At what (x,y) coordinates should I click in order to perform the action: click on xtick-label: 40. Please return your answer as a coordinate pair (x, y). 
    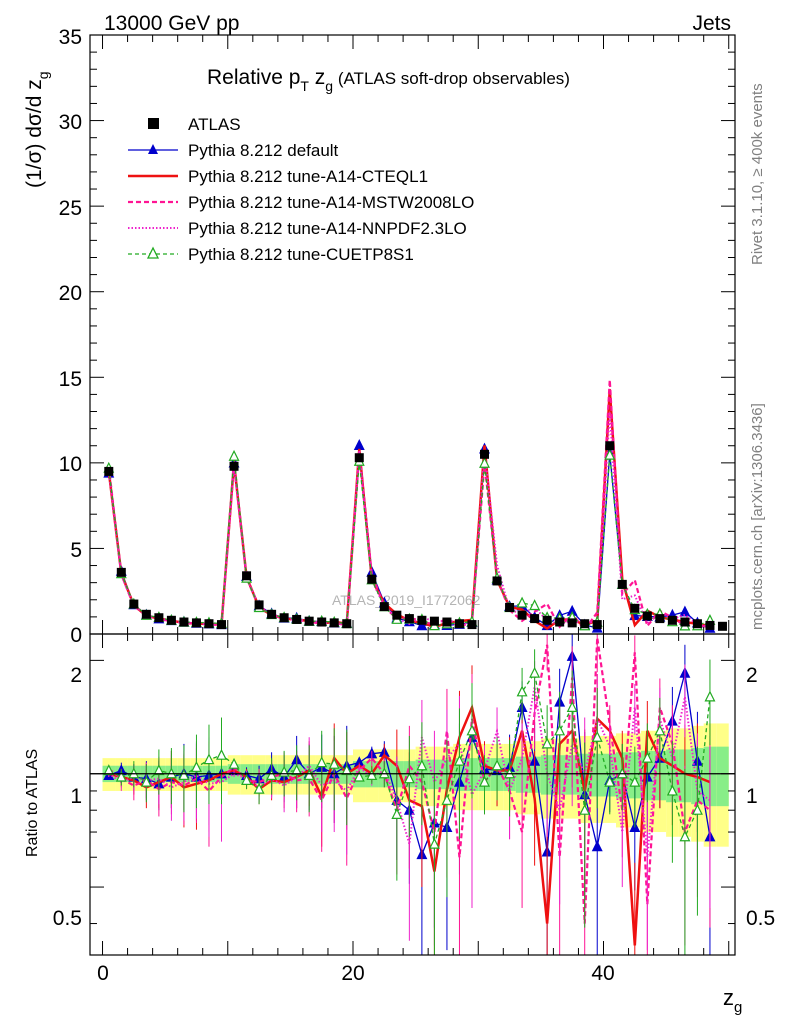
    Looking at the image, I should click on (602, 973).